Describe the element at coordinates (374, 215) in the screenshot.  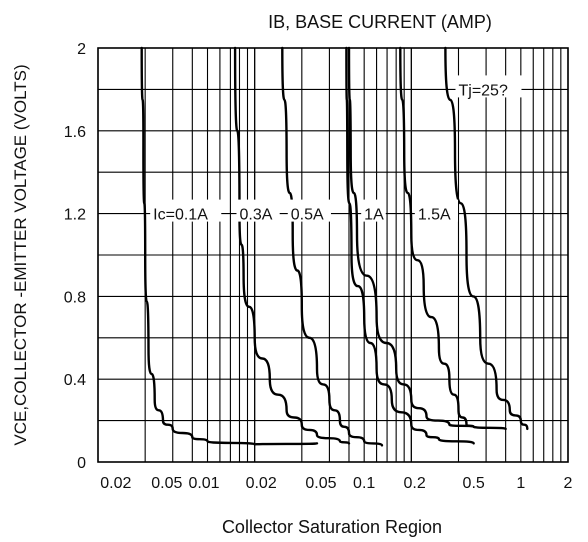
I see `curve-label: 1A` at that location.